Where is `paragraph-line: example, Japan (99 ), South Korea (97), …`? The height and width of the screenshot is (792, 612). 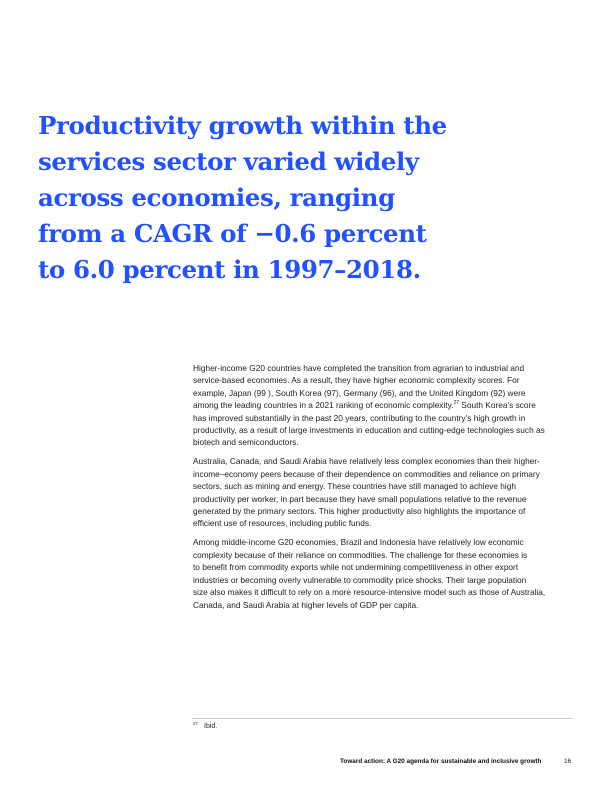 paragraph-line: example, Japan (99 ), South Korea (97), … is located at coordinates (359, 392).